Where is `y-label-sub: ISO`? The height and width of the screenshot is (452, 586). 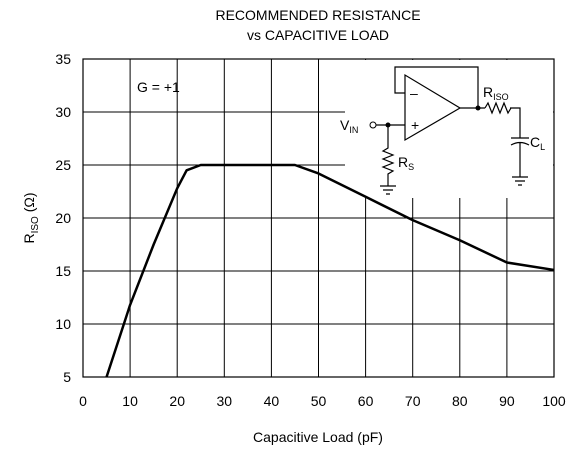
y-label-sub: ISO is located at coordinates (35, 224).